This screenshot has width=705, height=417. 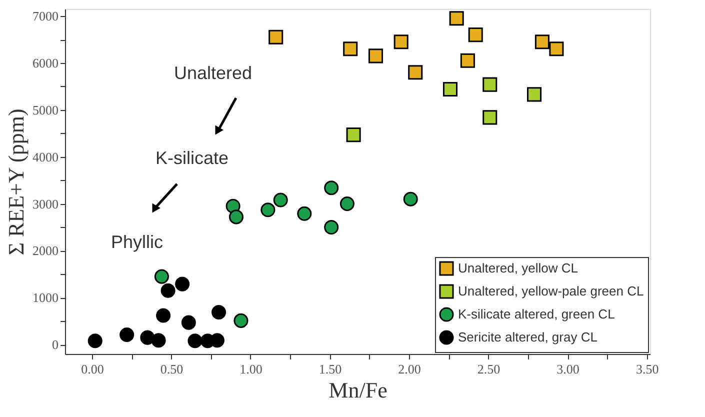 I want to click on y-tick-label: 5000, so click(x=45, y=110).